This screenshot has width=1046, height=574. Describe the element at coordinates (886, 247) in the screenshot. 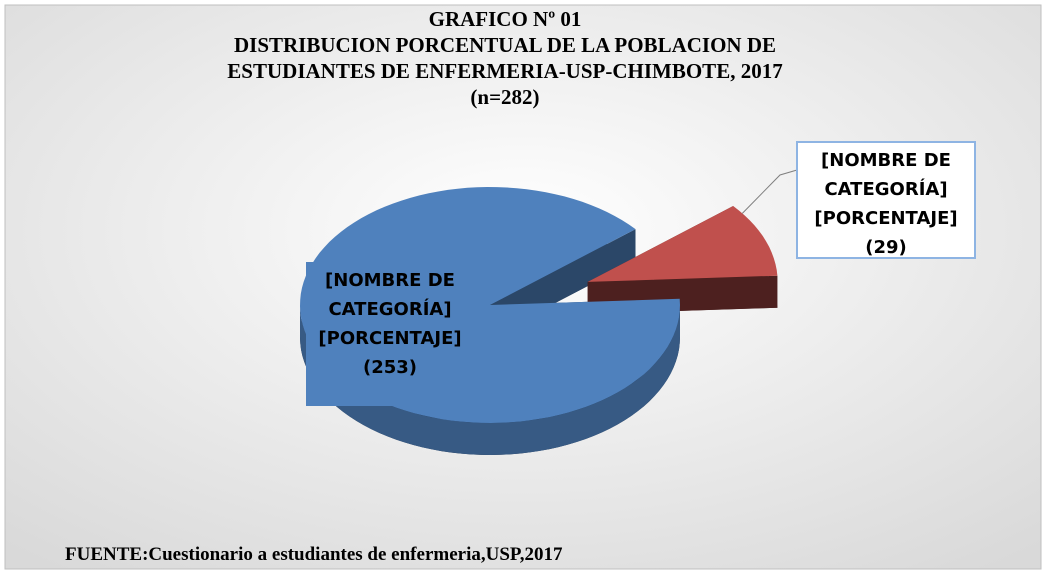

I see `data-label: (29)` at that location.